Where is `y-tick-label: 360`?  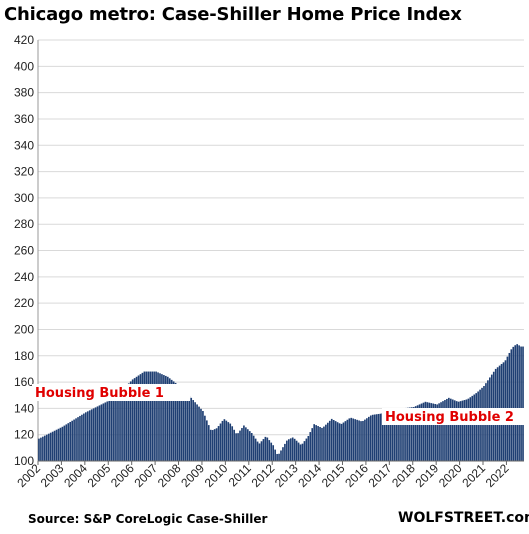
y-tick-label: 360 is located at coordinates (24, 119).